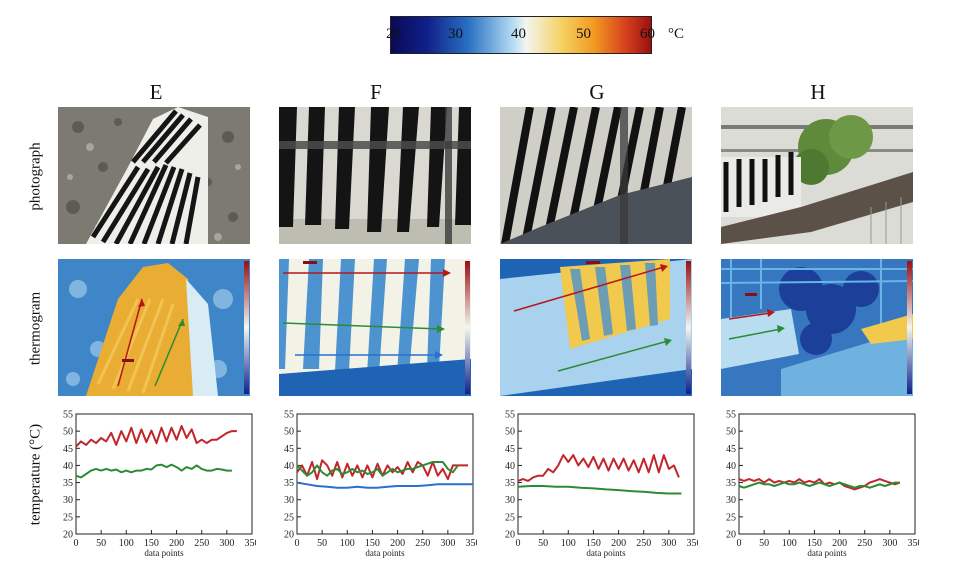 The height and width of the screenshot is (572, 960). I want to click on colorbar-tick: 60, so click(647, 34).